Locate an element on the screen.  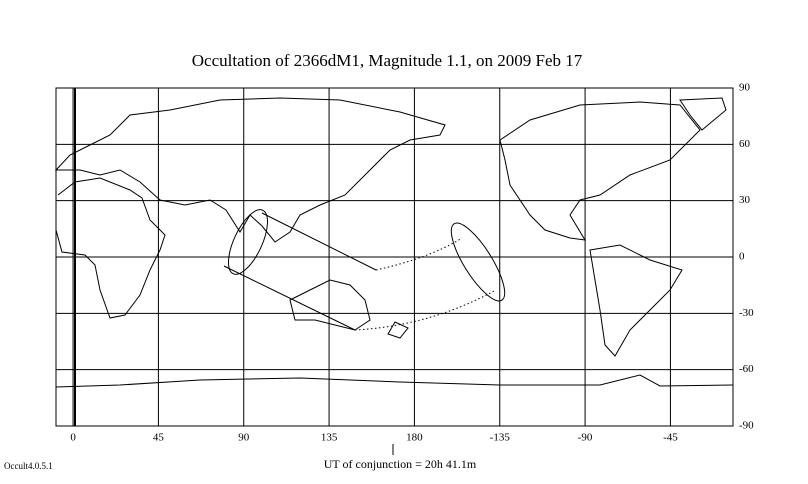
x-tick-label: 90 is located at coordinates (244, 438).